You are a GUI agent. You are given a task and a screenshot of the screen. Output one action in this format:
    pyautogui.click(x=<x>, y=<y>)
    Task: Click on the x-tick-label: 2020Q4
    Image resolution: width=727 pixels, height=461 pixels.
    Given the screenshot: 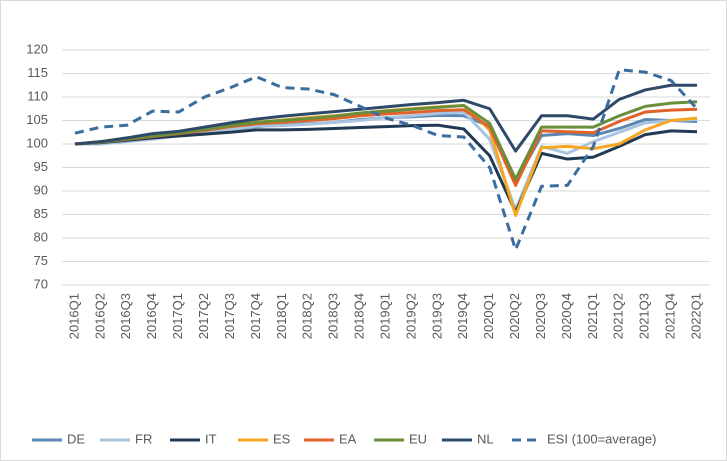 What is the action you would take?
    pyautogui.click(x=566, y=316)
    